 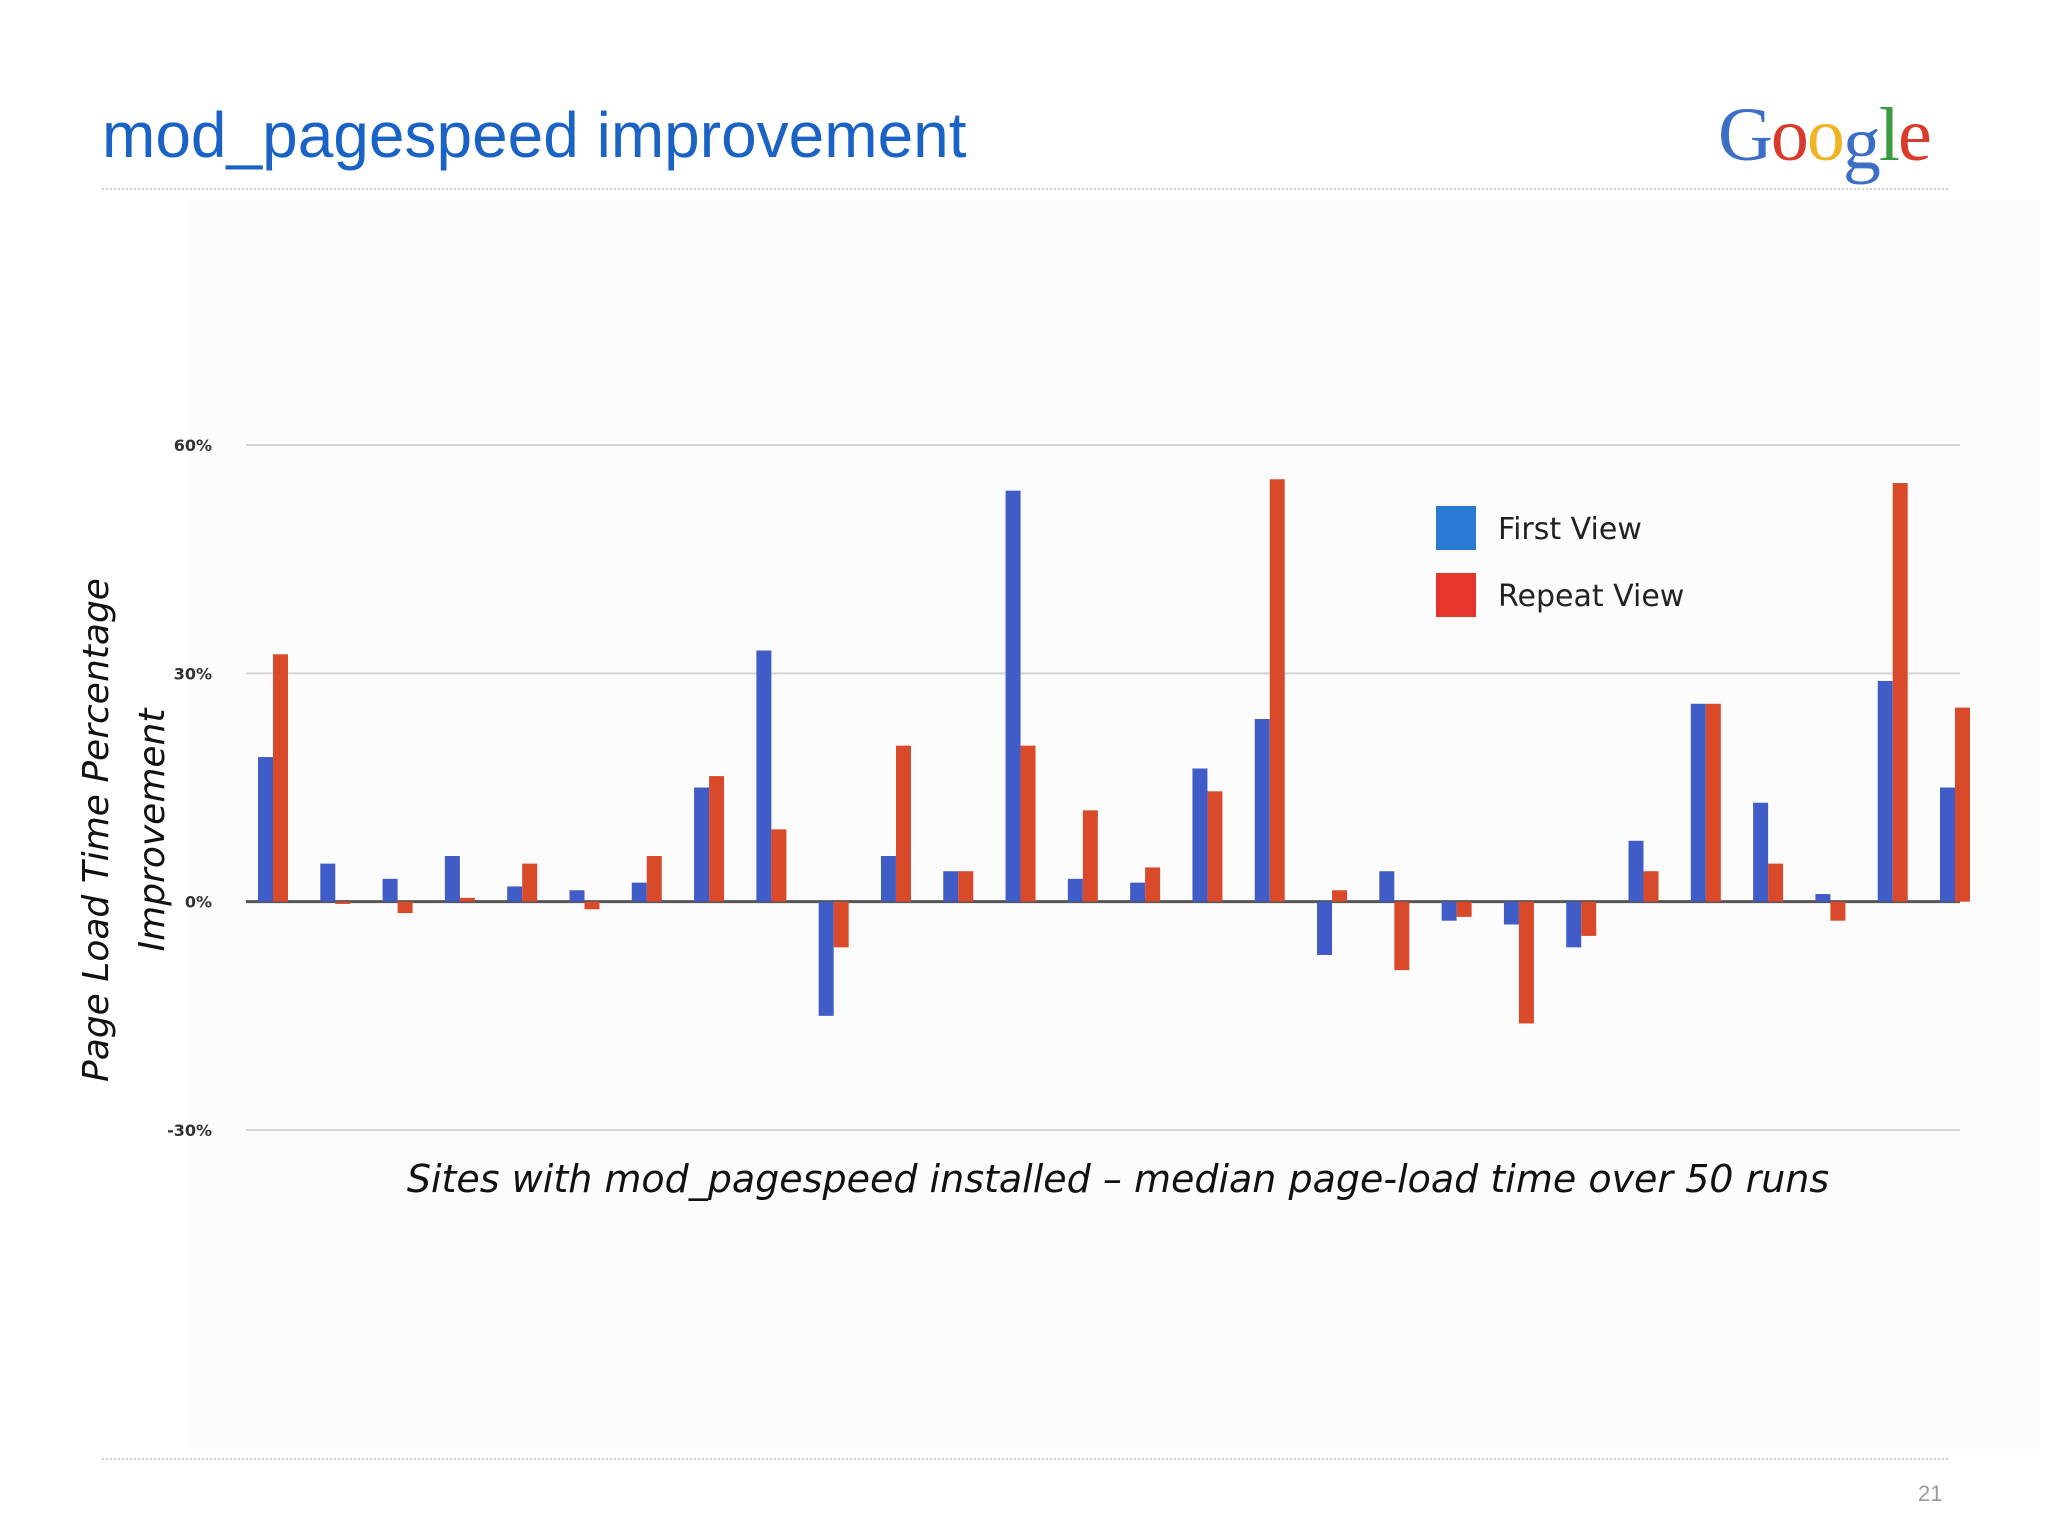 What do you see at coordinates (193, 673) in the screenshot?
I see `y-tick-label: 30%` at bounding box center [193, 673].